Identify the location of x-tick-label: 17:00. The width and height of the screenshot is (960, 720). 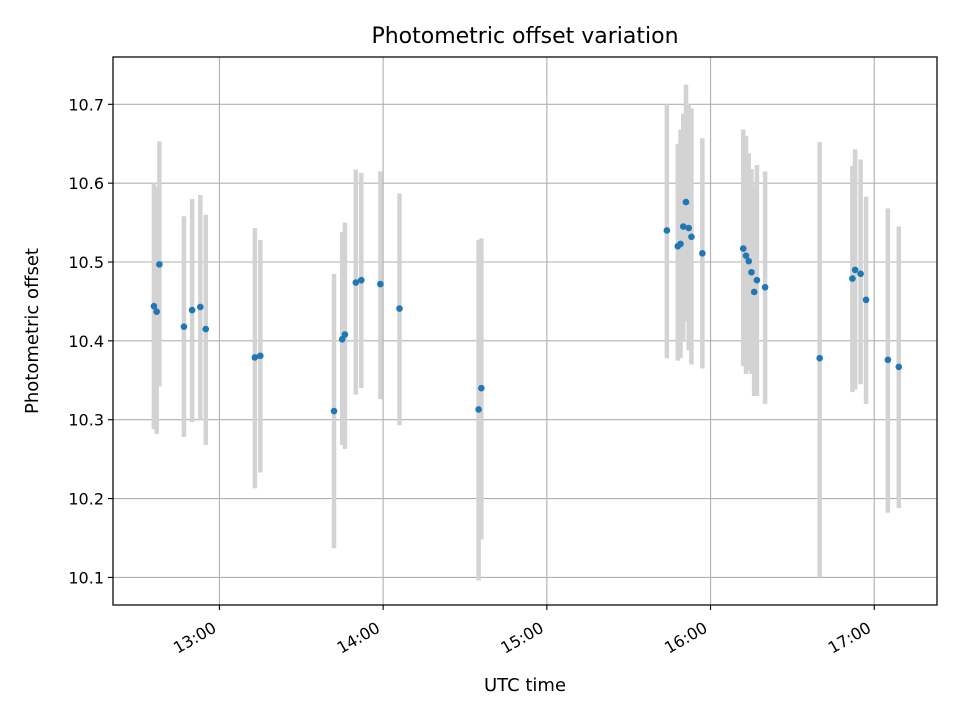
(849, 638).